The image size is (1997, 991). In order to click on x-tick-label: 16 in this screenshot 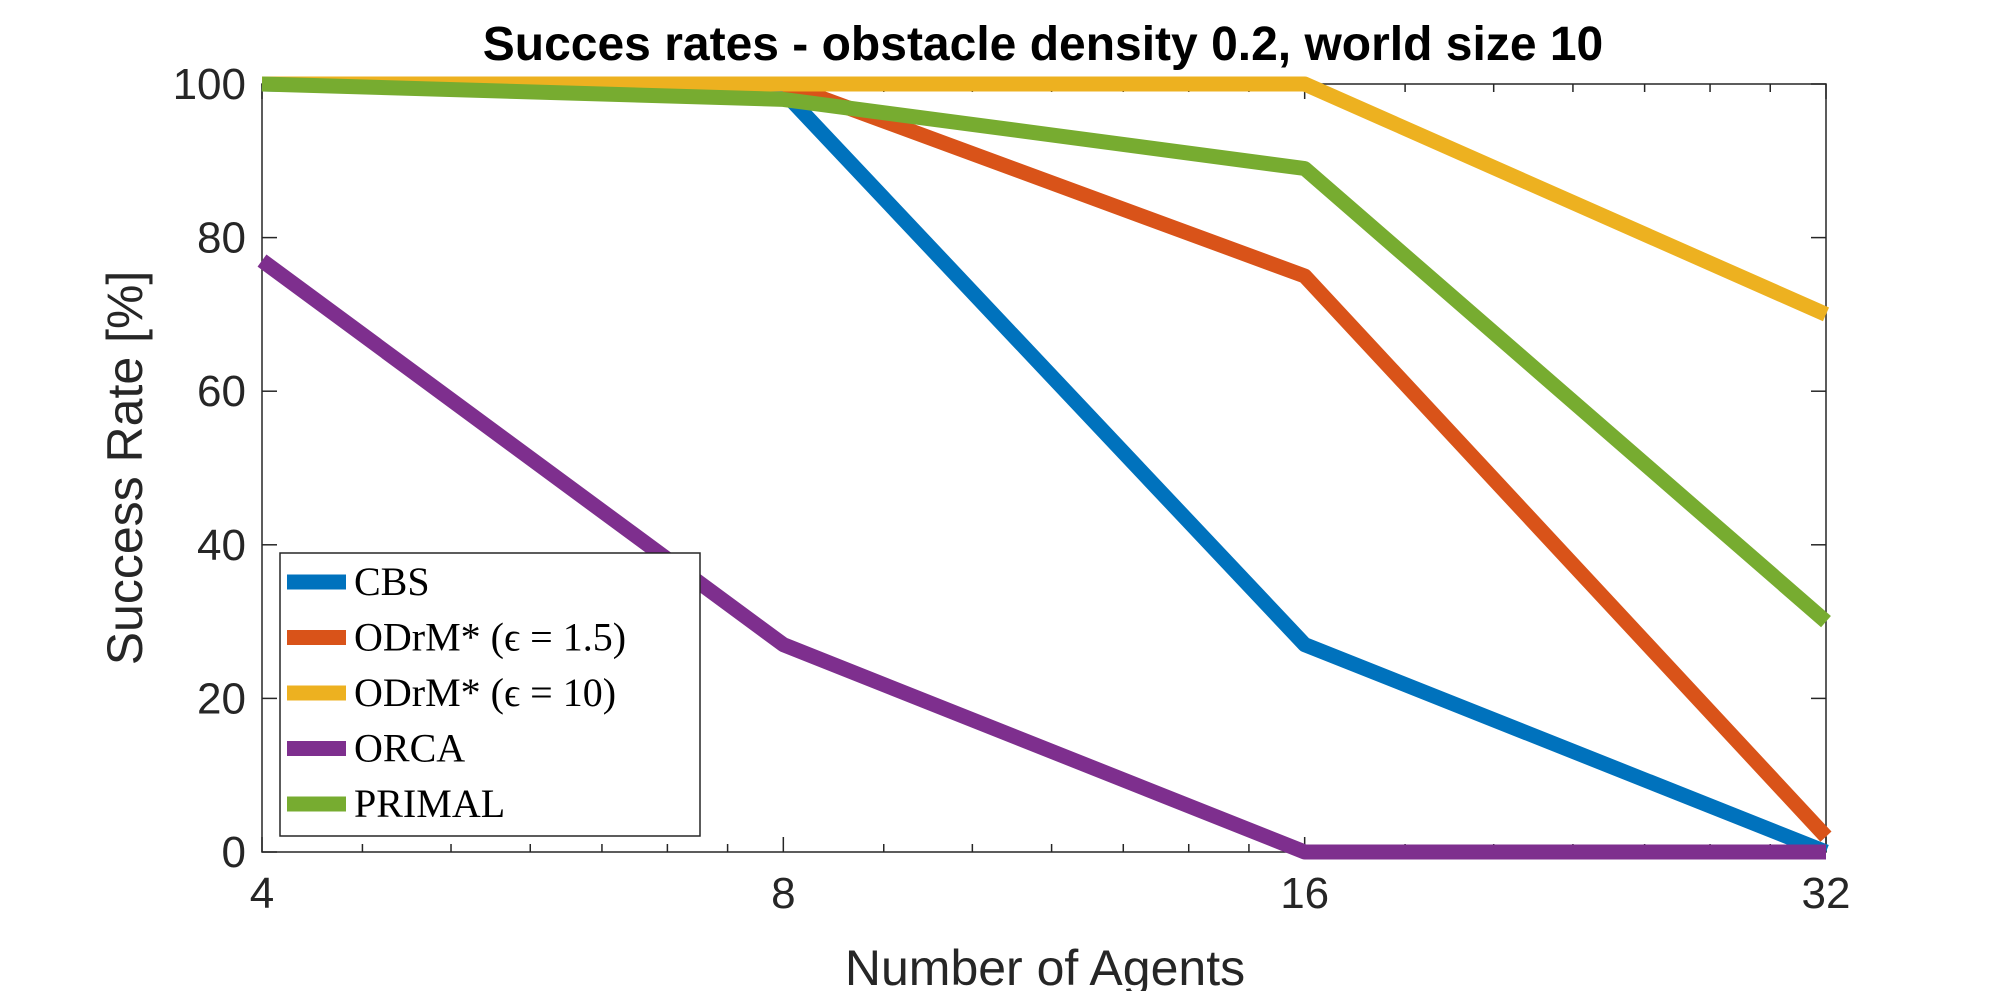, I will do `click(1304, 893)`.